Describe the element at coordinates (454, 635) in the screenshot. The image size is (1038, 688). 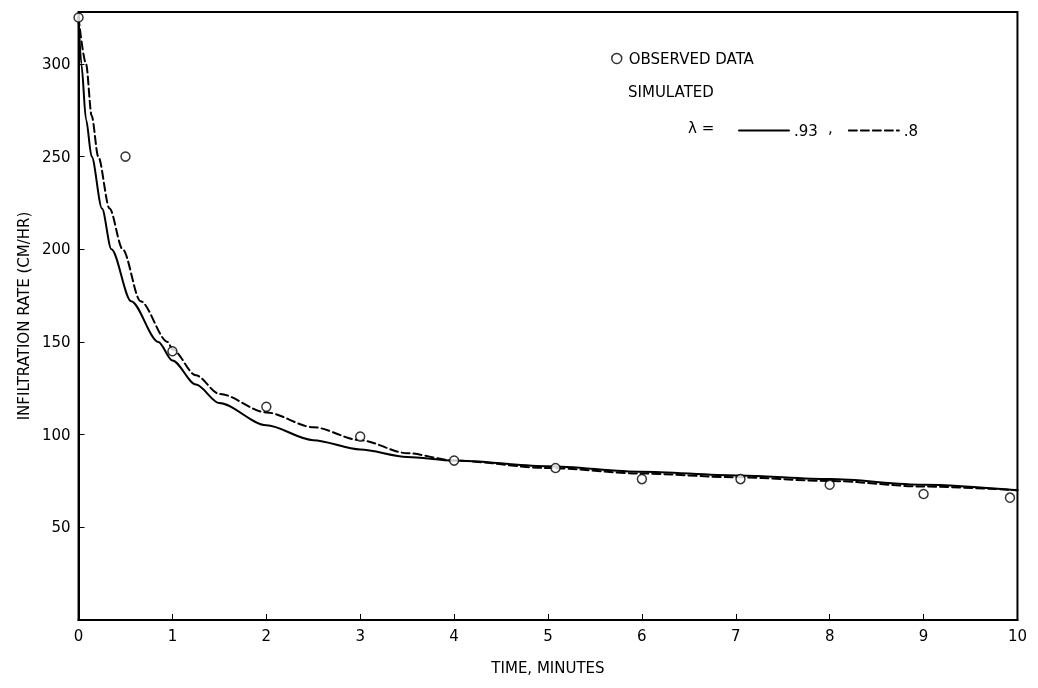
I see `x-tick-label: 4` at that location.